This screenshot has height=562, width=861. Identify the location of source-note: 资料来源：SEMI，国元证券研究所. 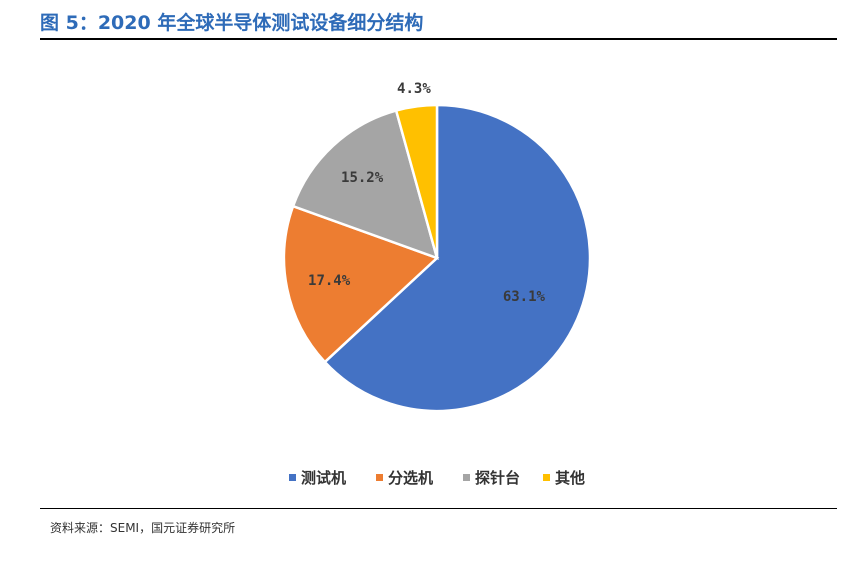
(143, 528).